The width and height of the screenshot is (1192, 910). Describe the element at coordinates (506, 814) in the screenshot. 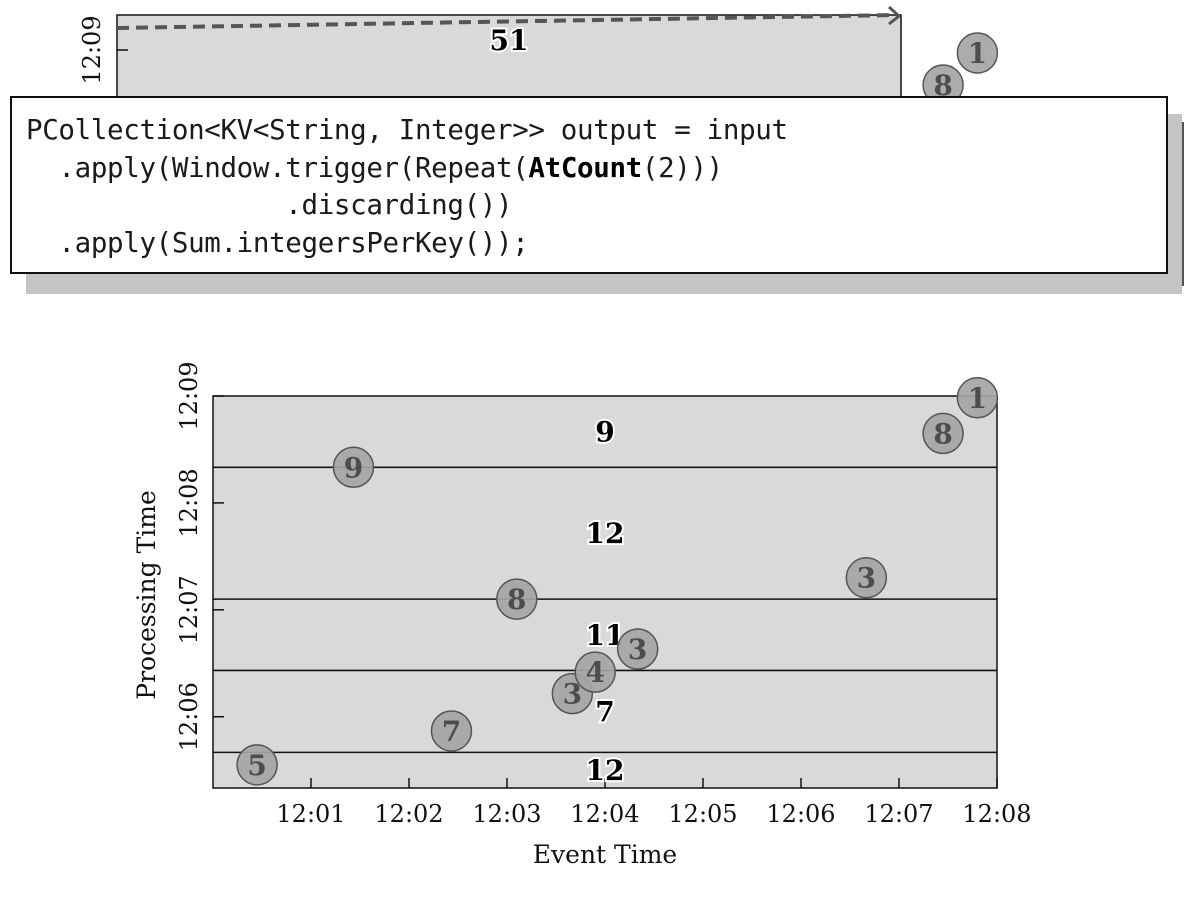

I see `x-tick-label: 12:03` at that location.